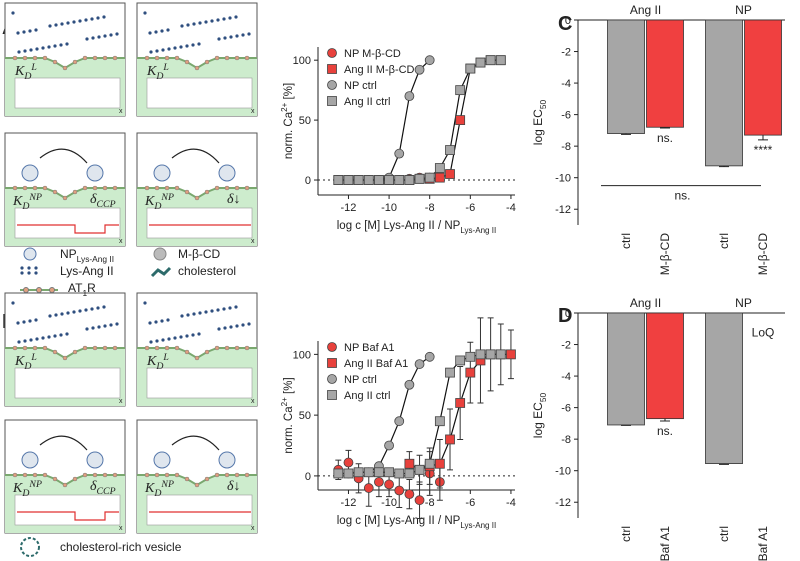 The width and height of the screenshot is (800, 561). Describe the element at coordinates (763, 254) in the screenshot. I see `x-tick-label: M-β-CD` at that location.